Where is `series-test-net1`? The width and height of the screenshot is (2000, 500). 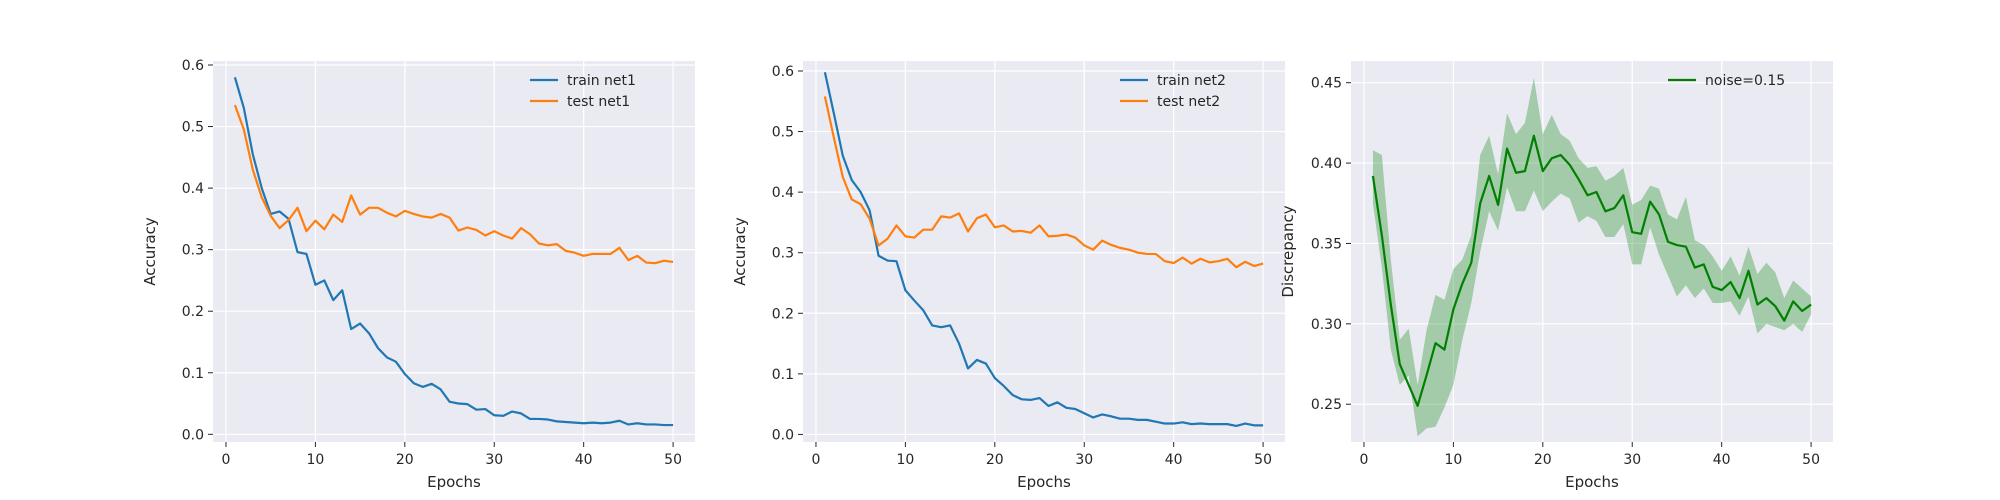
series-test-net1 is located at coordinates (453, 184).